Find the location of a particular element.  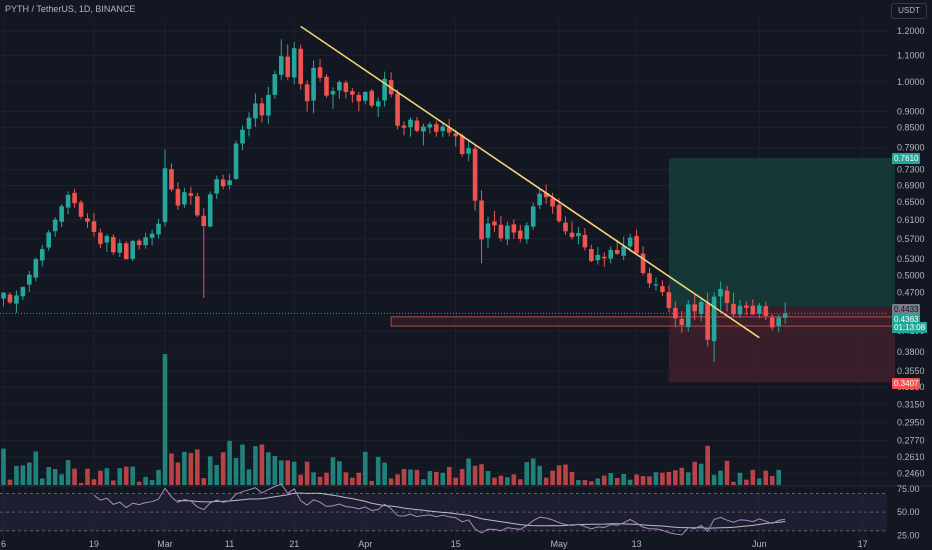

y-tick-label: 0.9000 is located at coordinates (911, 111).